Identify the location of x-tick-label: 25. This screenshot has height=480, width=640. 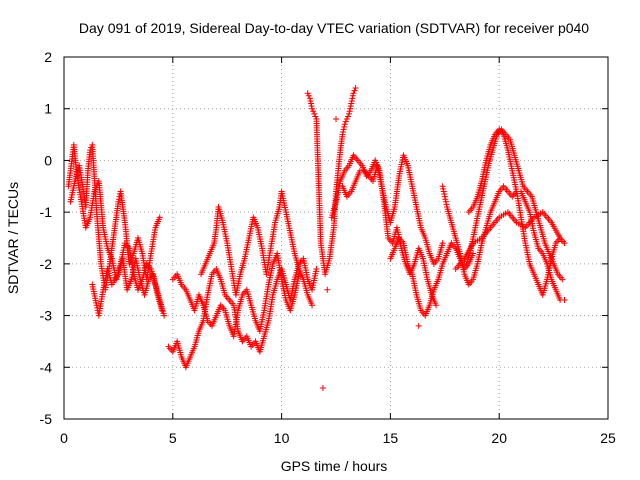
(608, 438).